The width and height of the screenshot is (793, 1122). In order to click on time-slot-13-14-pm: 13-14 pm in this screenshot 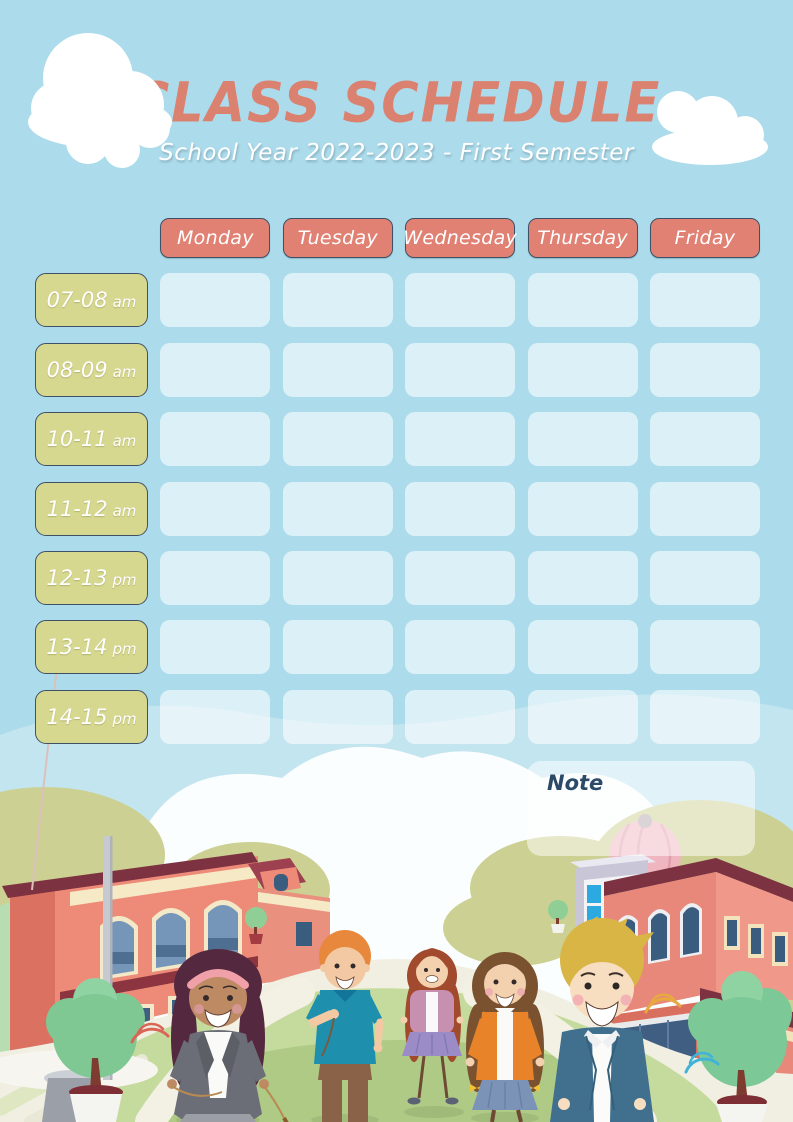, I will do `click(91, 647)`.